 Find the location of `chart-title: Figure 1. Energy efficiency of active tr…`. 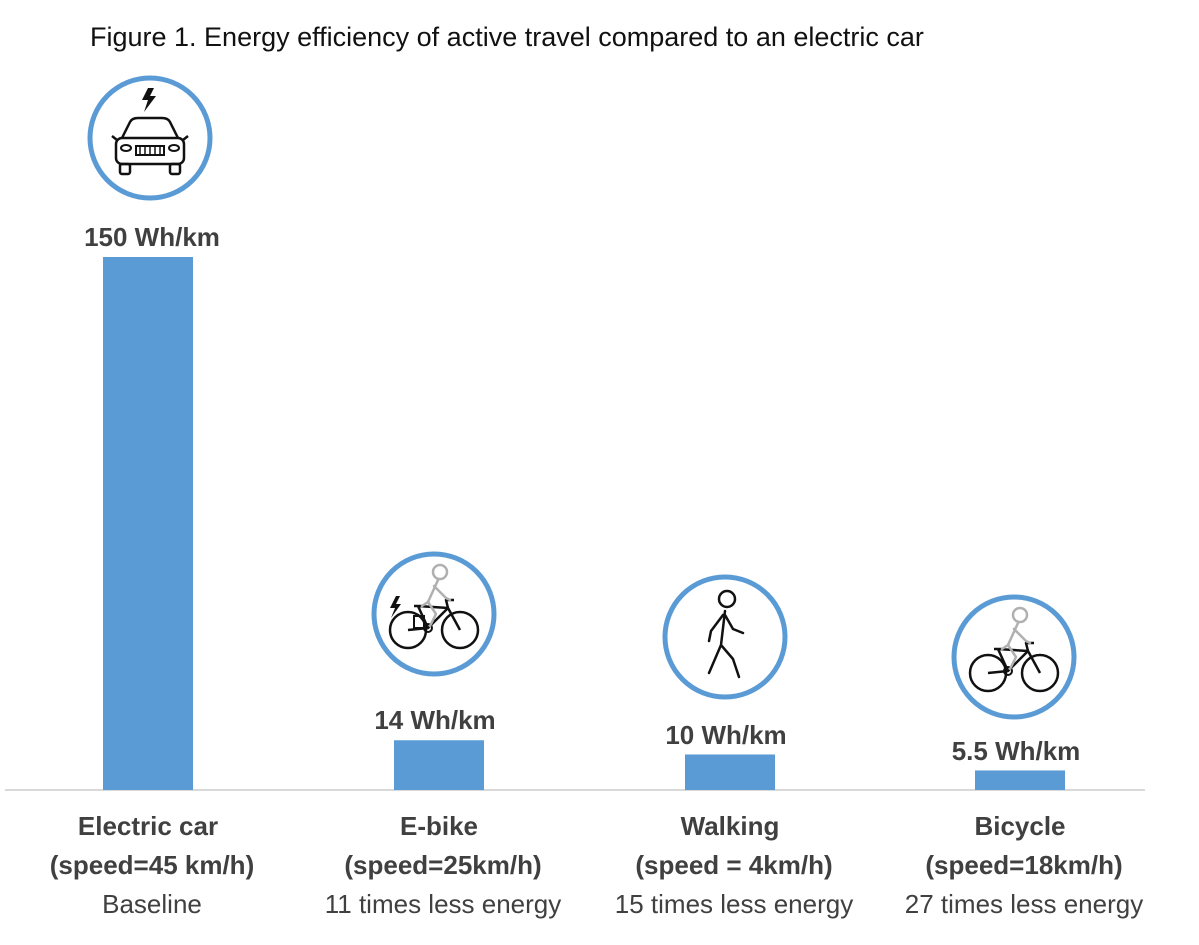

chart-title: Figure 1. Energy efficiency of active tr… is located at coordinates (507, 37).